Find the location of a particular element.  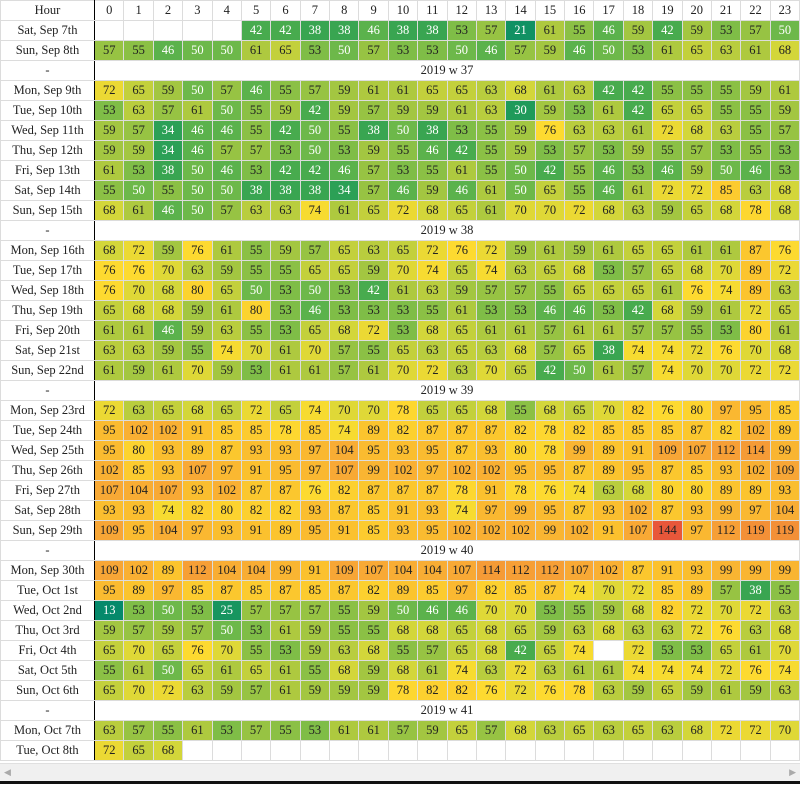

horizontal-scrollbar: ◀ ▶ is located at coordinates (400, 772).